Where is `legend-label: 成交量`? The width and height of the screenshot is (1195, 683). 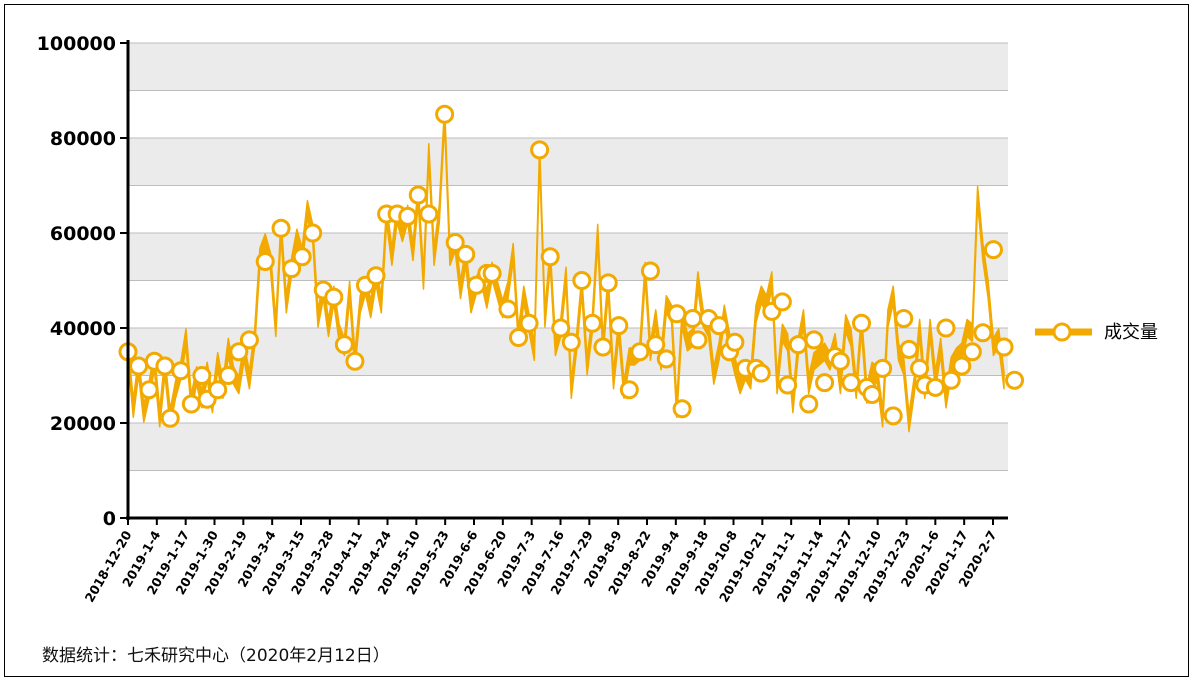 legend-label: 成交量 is located at coordinates (1131, 332).